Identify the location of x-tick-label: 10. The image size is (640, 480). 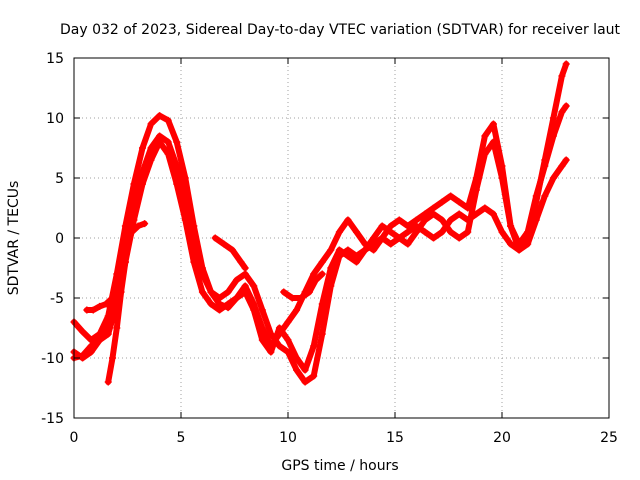
(288, 438).